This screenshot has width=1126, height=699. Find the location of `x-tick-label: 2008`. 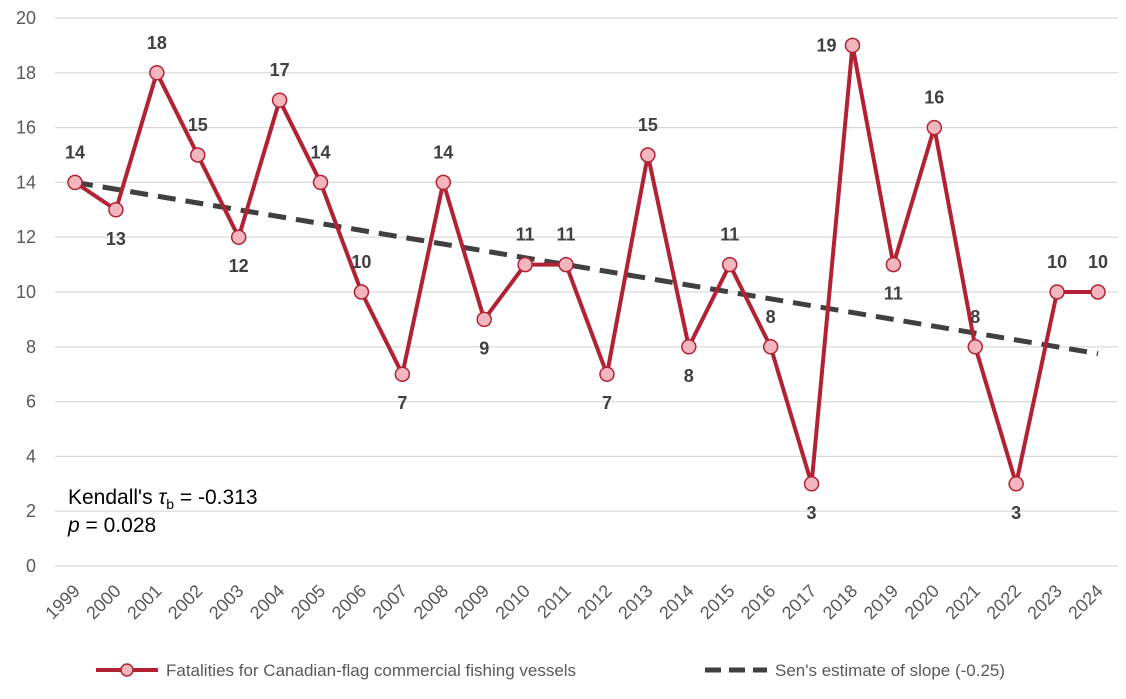

x-tick-label: 2008 is located at coordinates (431, 602).